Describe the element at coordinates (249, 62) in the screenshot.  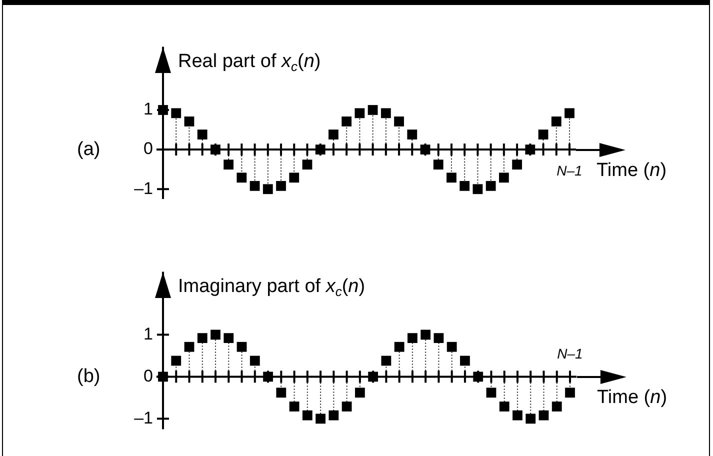
I see `y-axis-title: Real part of x$_{c}$(n)` at that location.